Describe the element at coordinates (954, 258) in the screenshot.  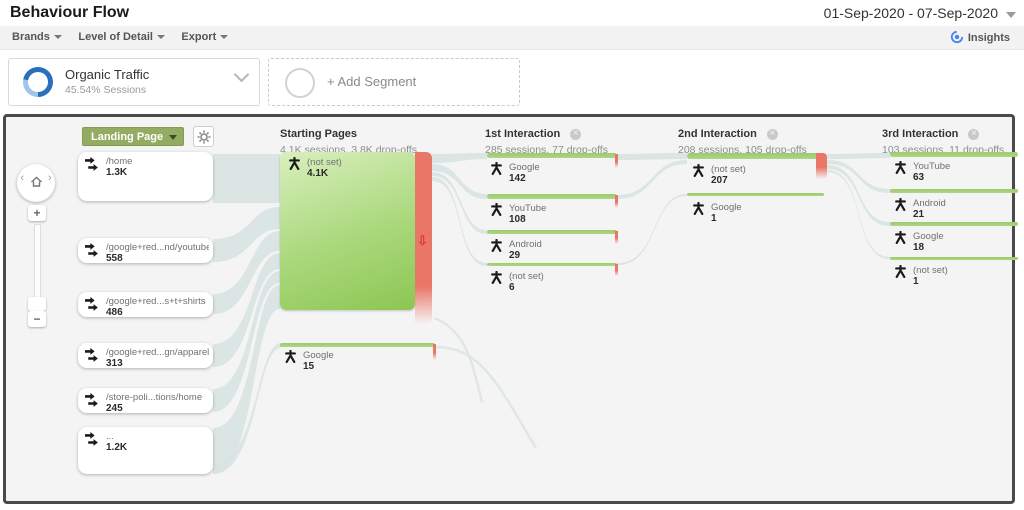
I see `flow-node-3rd-not-set` at that location.